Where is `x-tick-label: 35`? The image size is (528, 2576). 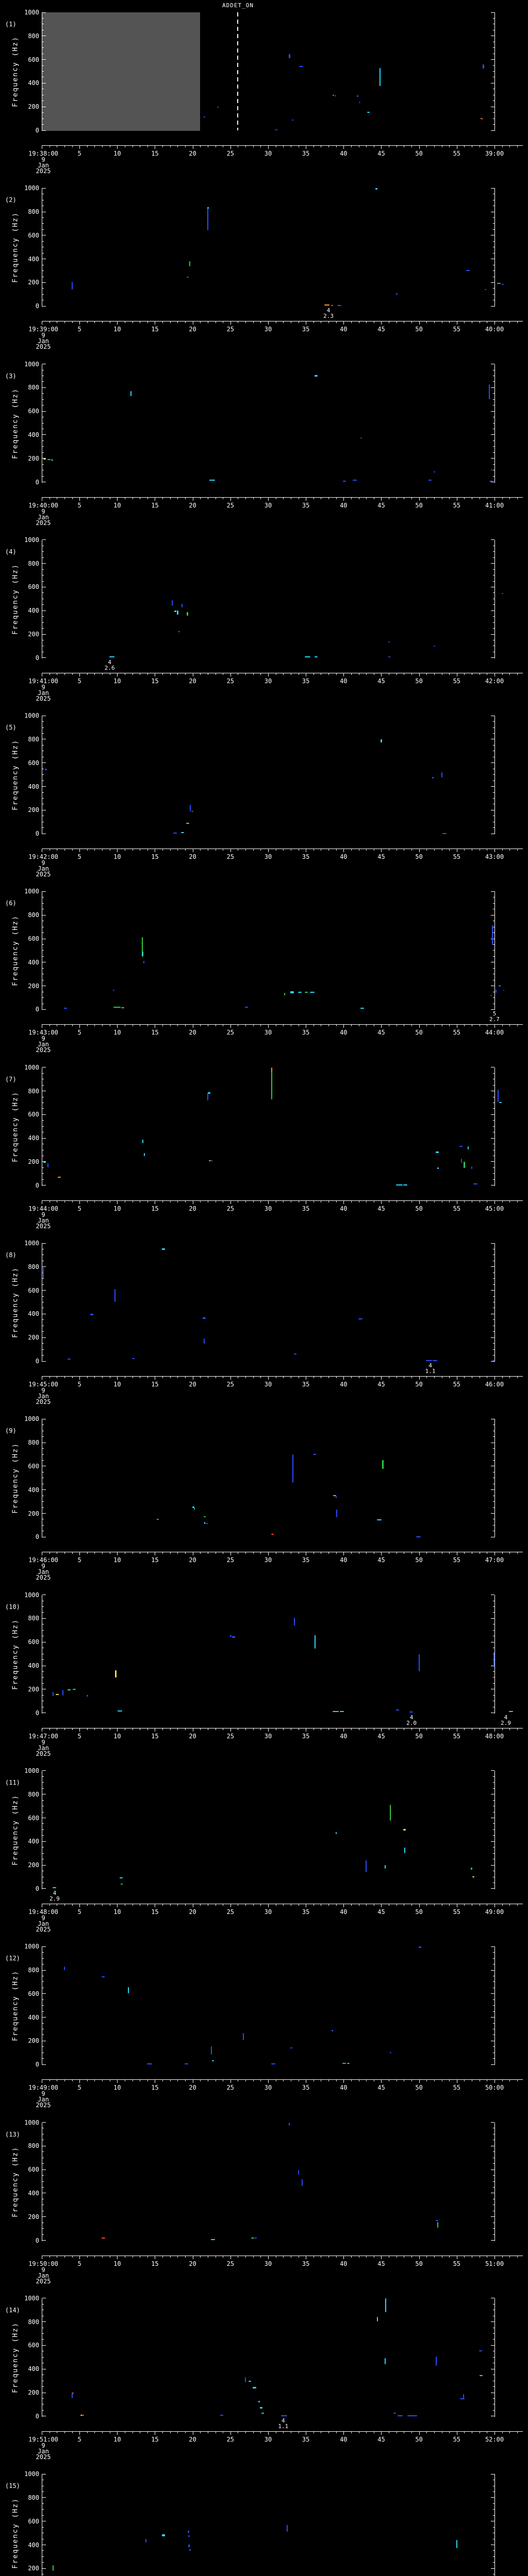
x-tick-label: 35 is located at coordinates (306, 1560).